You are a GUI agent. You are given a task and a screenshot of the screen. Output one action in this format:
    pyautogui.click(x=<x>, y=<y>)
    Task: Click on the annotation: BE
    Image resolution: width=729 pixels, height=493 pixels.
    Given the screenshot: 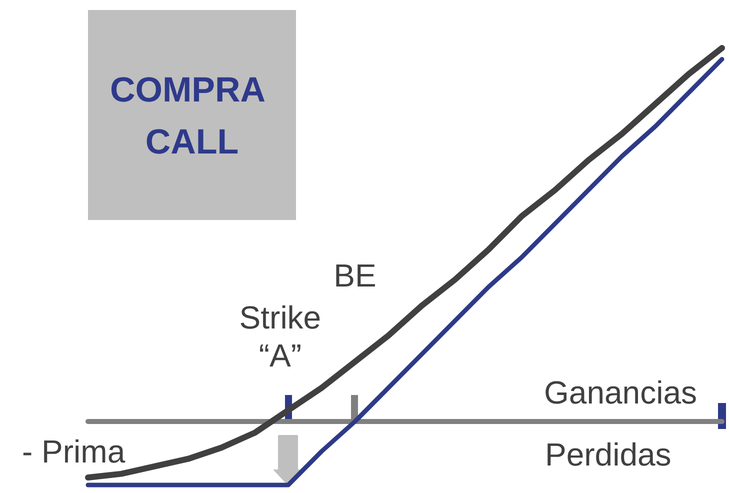 What is the action you would take?
    pyautogui.click(x=355, y=276)
    